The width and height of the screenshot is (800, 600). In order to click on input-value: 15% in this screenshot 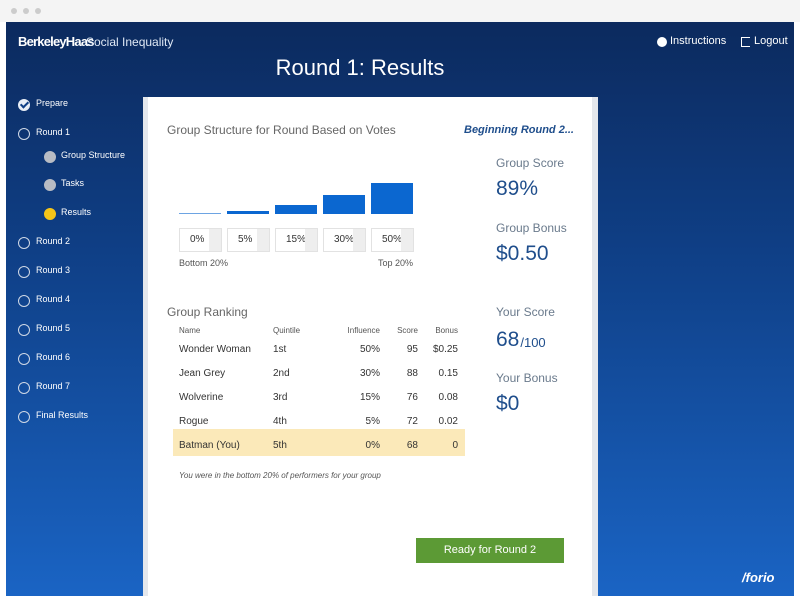, I will do `click(296, 239)`.